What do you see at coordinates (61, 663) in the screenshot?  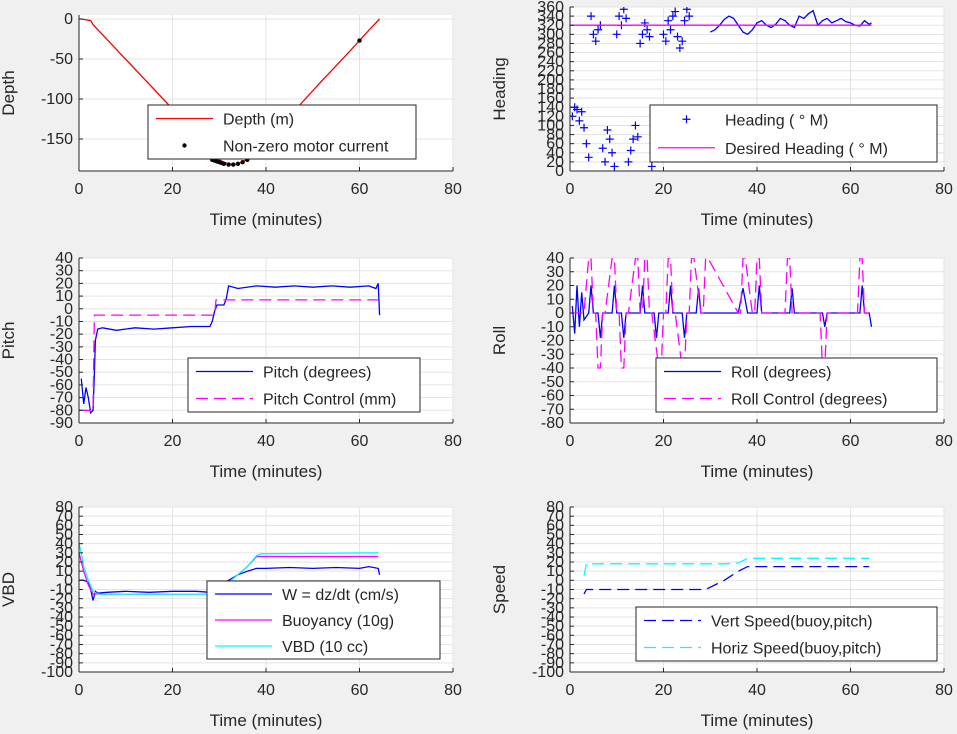 I see `y-tick-label: -90` at bounding box center [61, 663].